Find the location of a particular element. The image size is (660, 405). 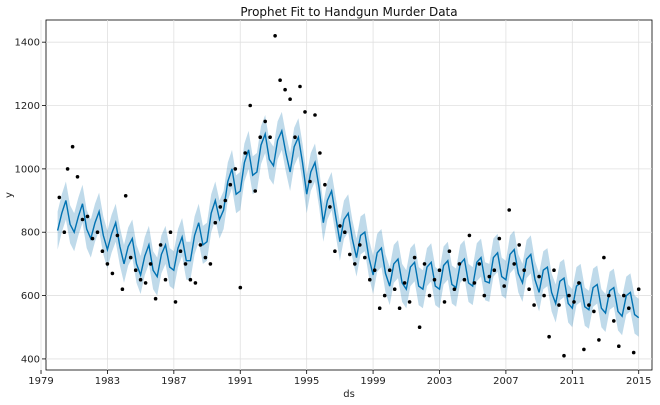

x-tick-label: 1991 is located at coordinates (240, 381).